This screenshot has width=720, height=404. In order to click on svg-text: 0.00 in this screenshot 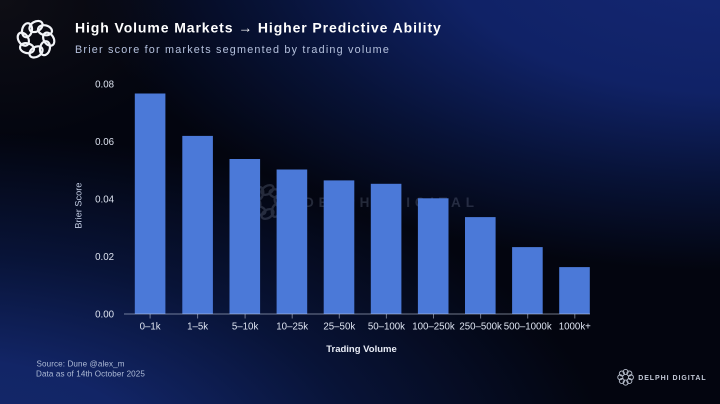, I will do `click(104, 315)`.